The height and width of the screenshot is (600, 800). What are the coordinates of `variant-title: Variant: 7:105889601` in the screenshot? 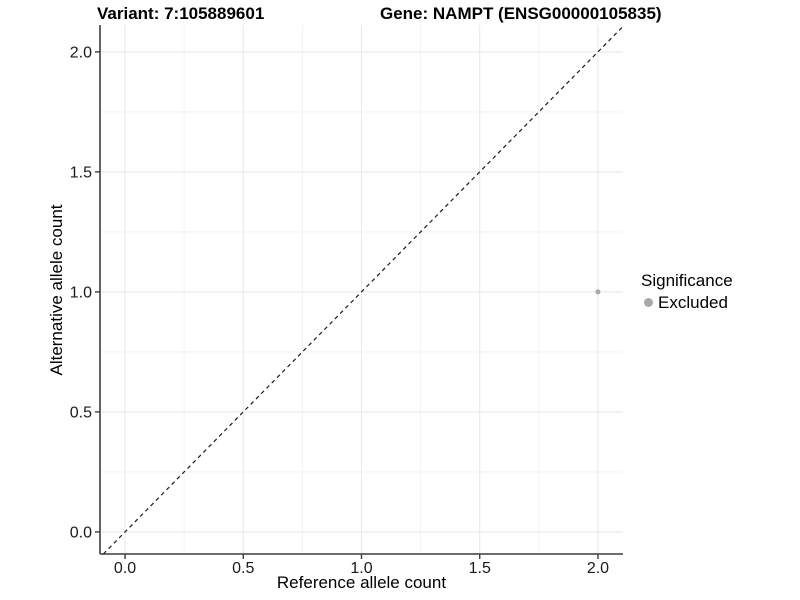 It's located at (181, 13).